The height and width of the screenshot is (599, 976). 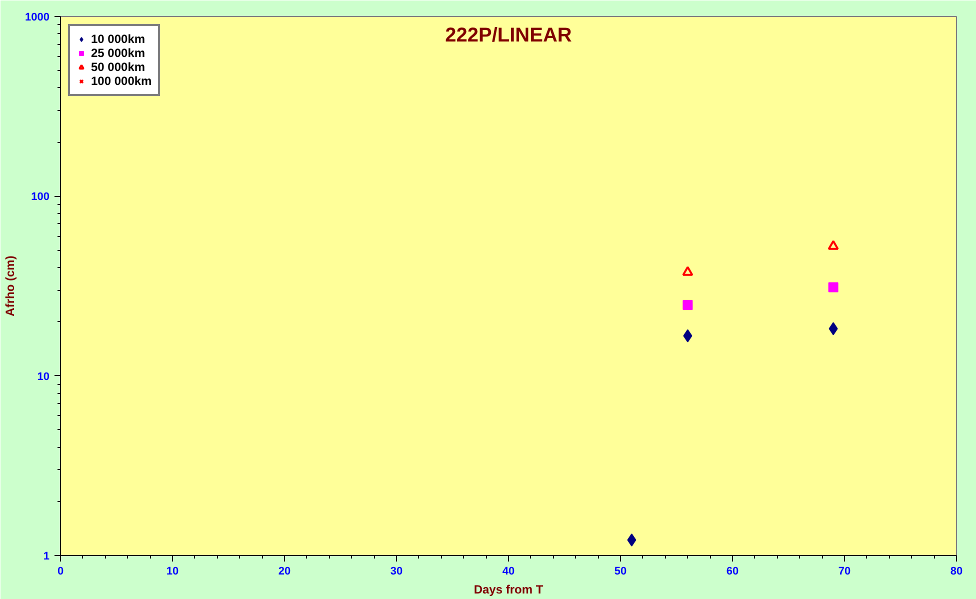 What do you see at coordinates (121, 81) in the screenshot?
I see `legend-label: 100 000km` at bounding box center [121, 81].